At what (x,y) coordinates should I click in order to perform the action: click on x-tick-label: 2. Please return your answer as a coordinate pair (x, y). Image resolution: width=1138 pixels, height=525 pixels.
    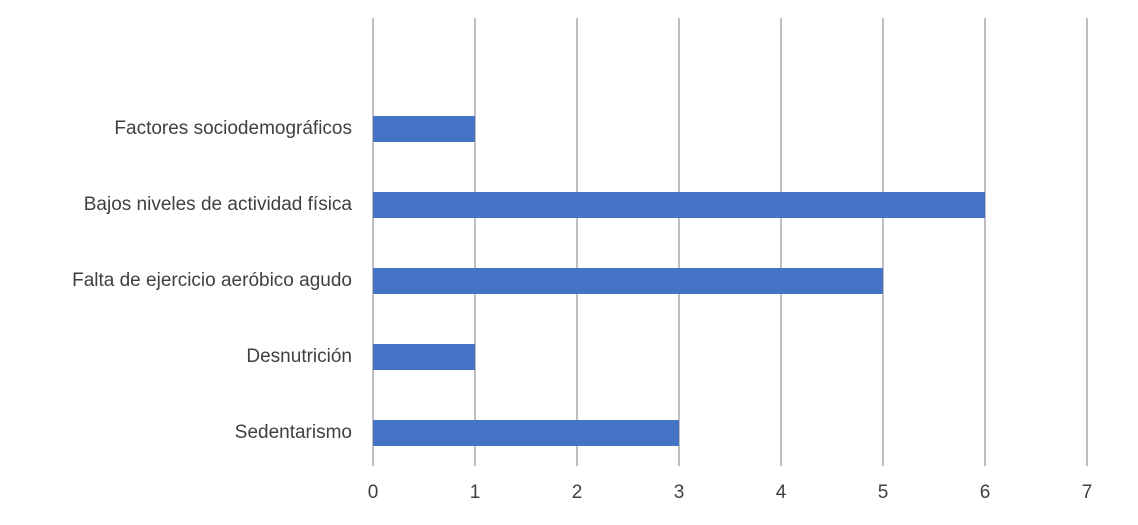
    Looking at the image, I should click on (577, 492).